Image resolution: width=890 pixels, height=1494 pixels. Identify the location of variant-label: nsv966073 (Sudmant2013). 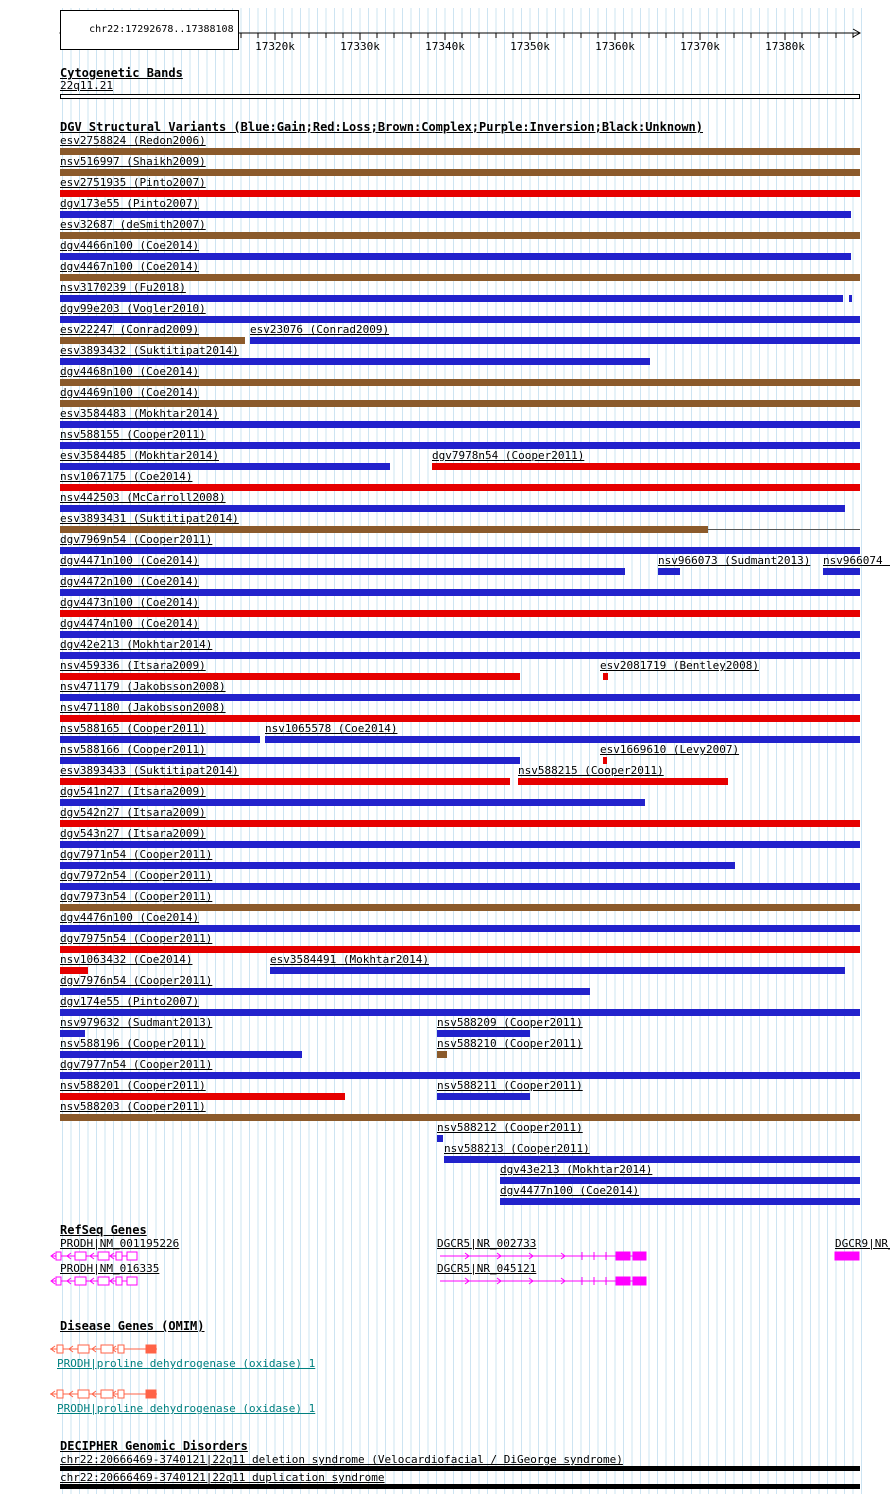
(734, 560).